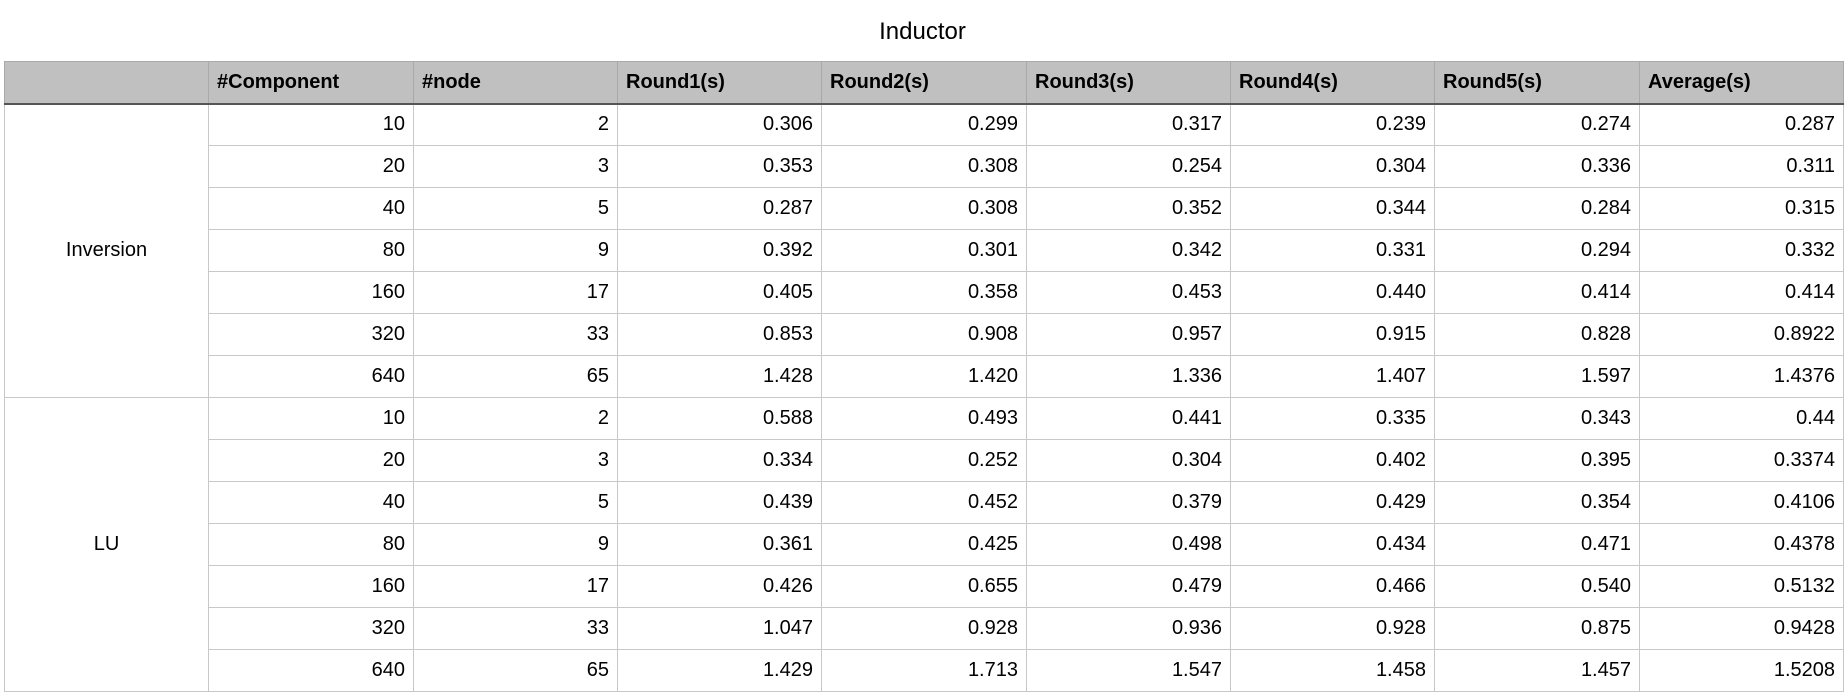 The width and height of the screenshot is (1845, 693). I want to click on header-cell-node: #node, so click(515, 83).